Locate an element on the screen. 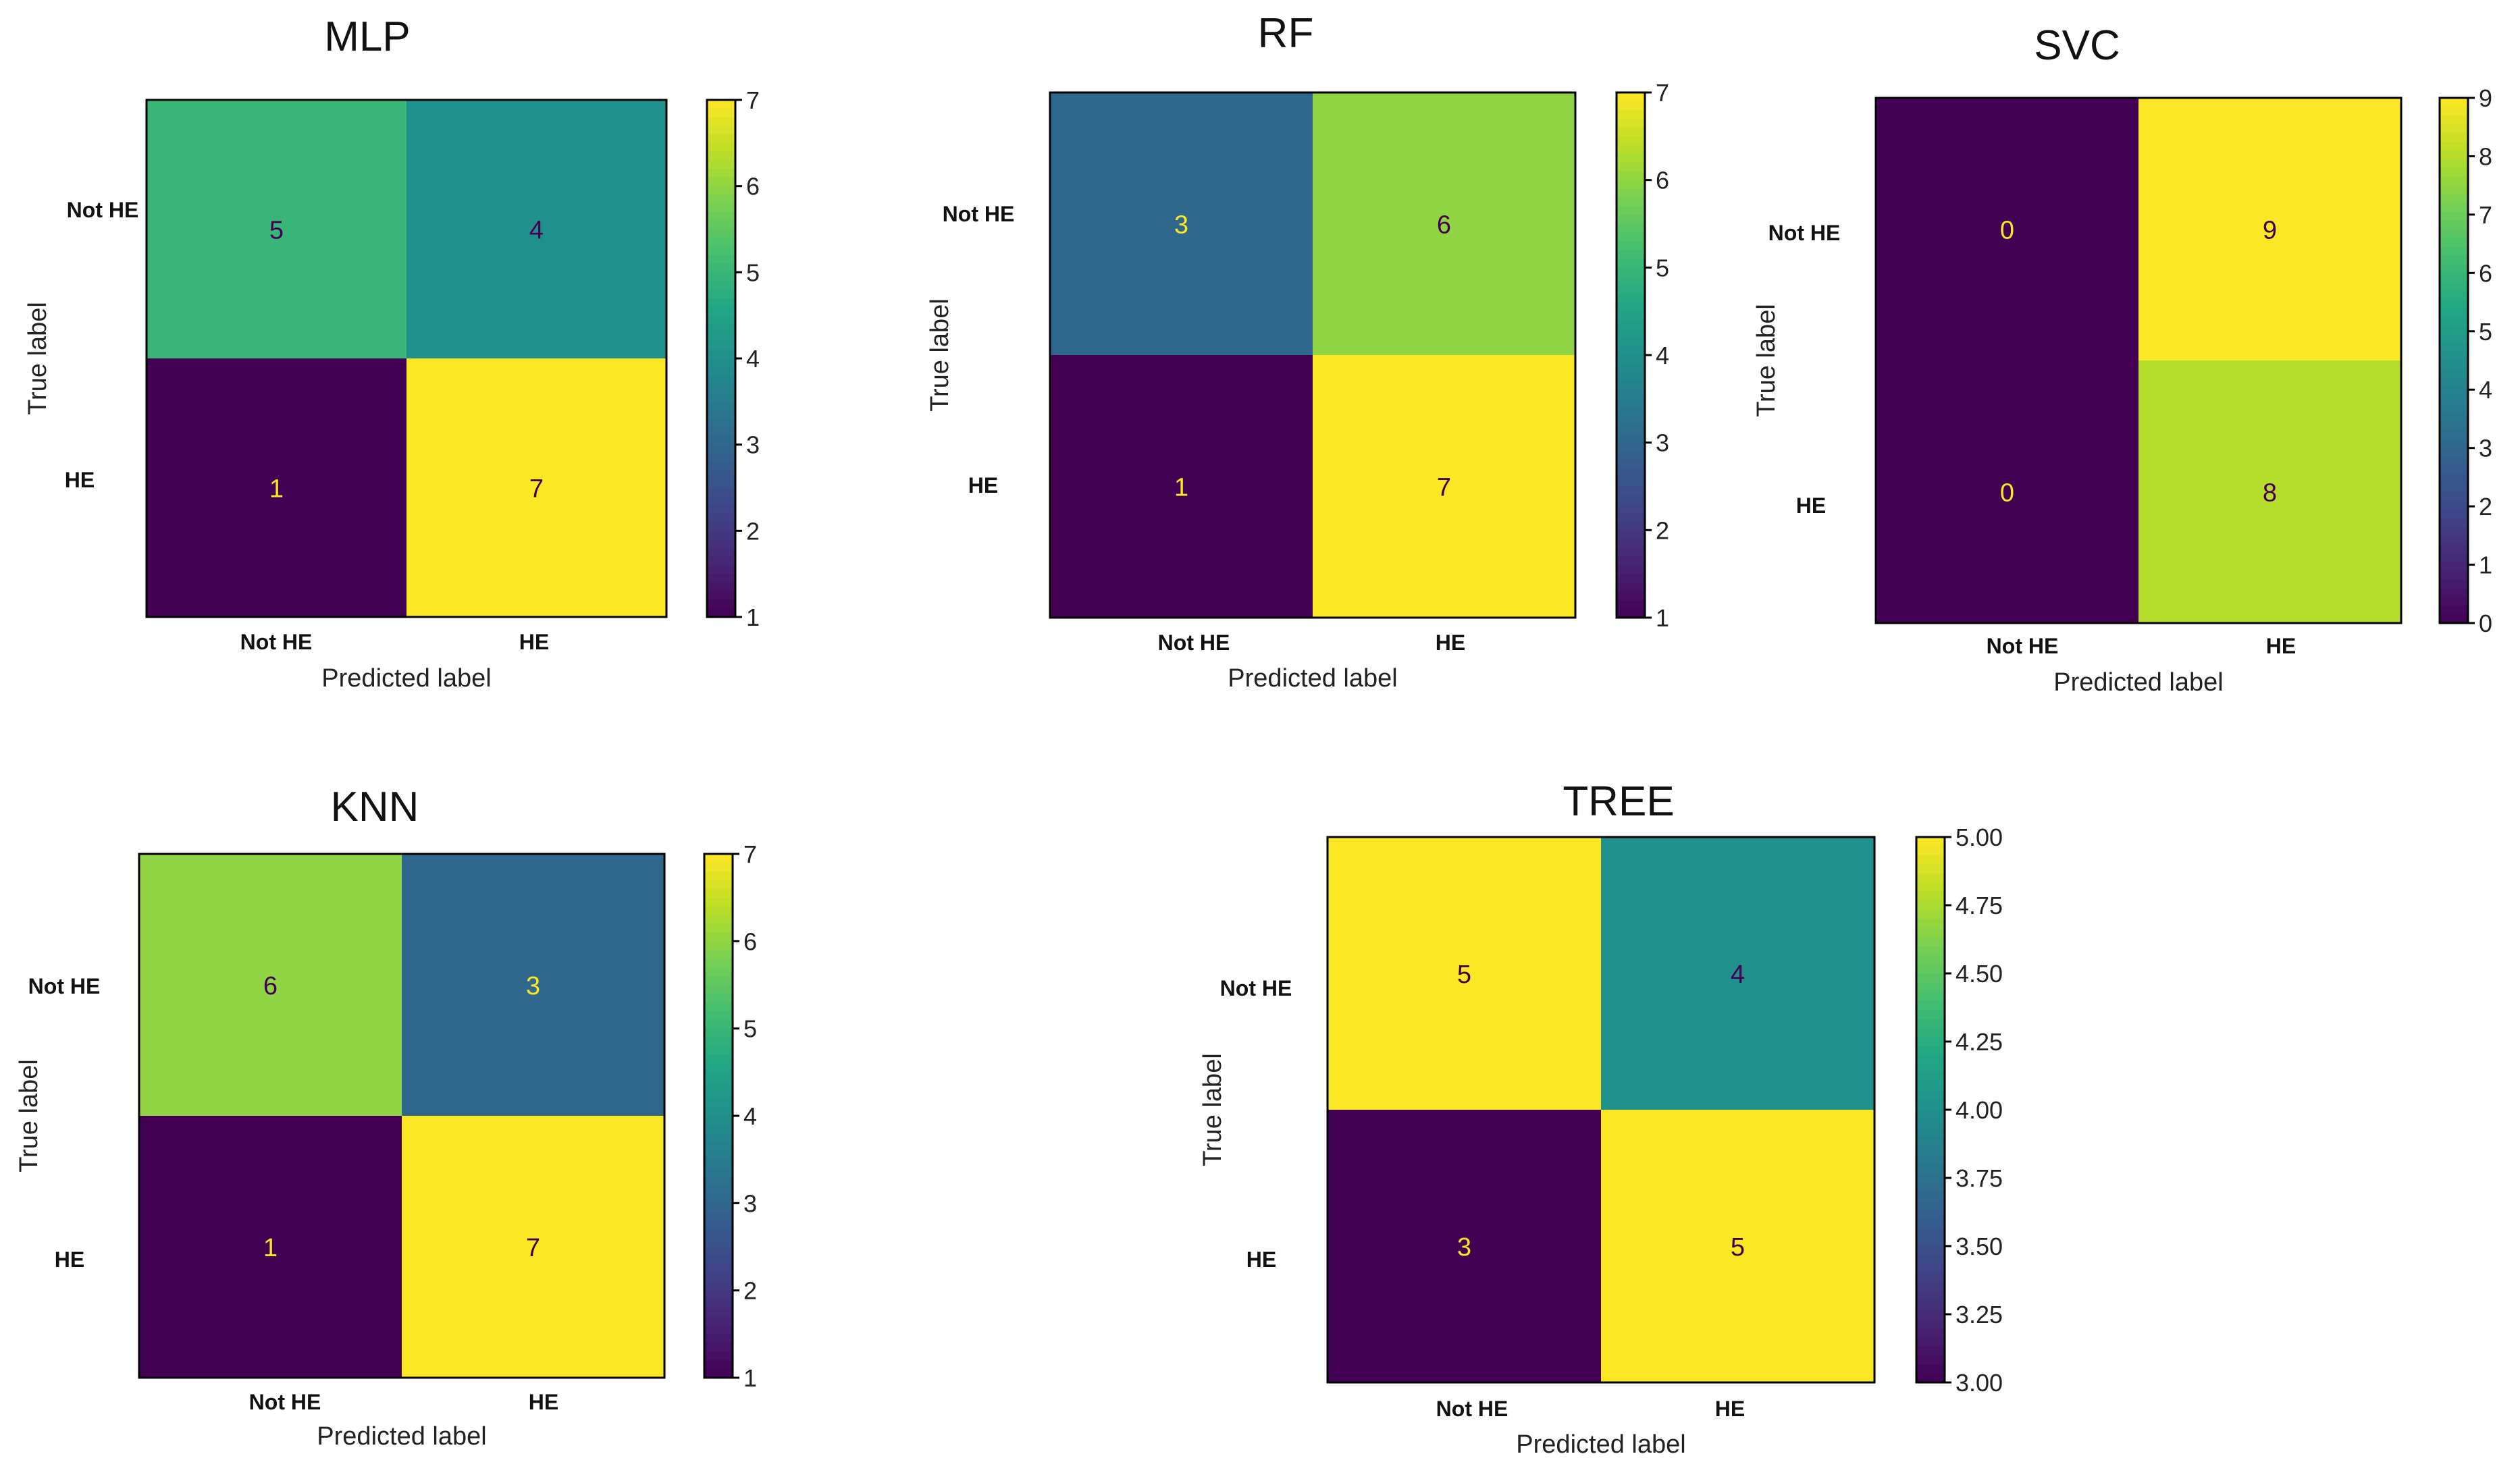 This screenshot has width=2520, height=1481. cell-value-label: 3 is located at coordinates (1181, 226).